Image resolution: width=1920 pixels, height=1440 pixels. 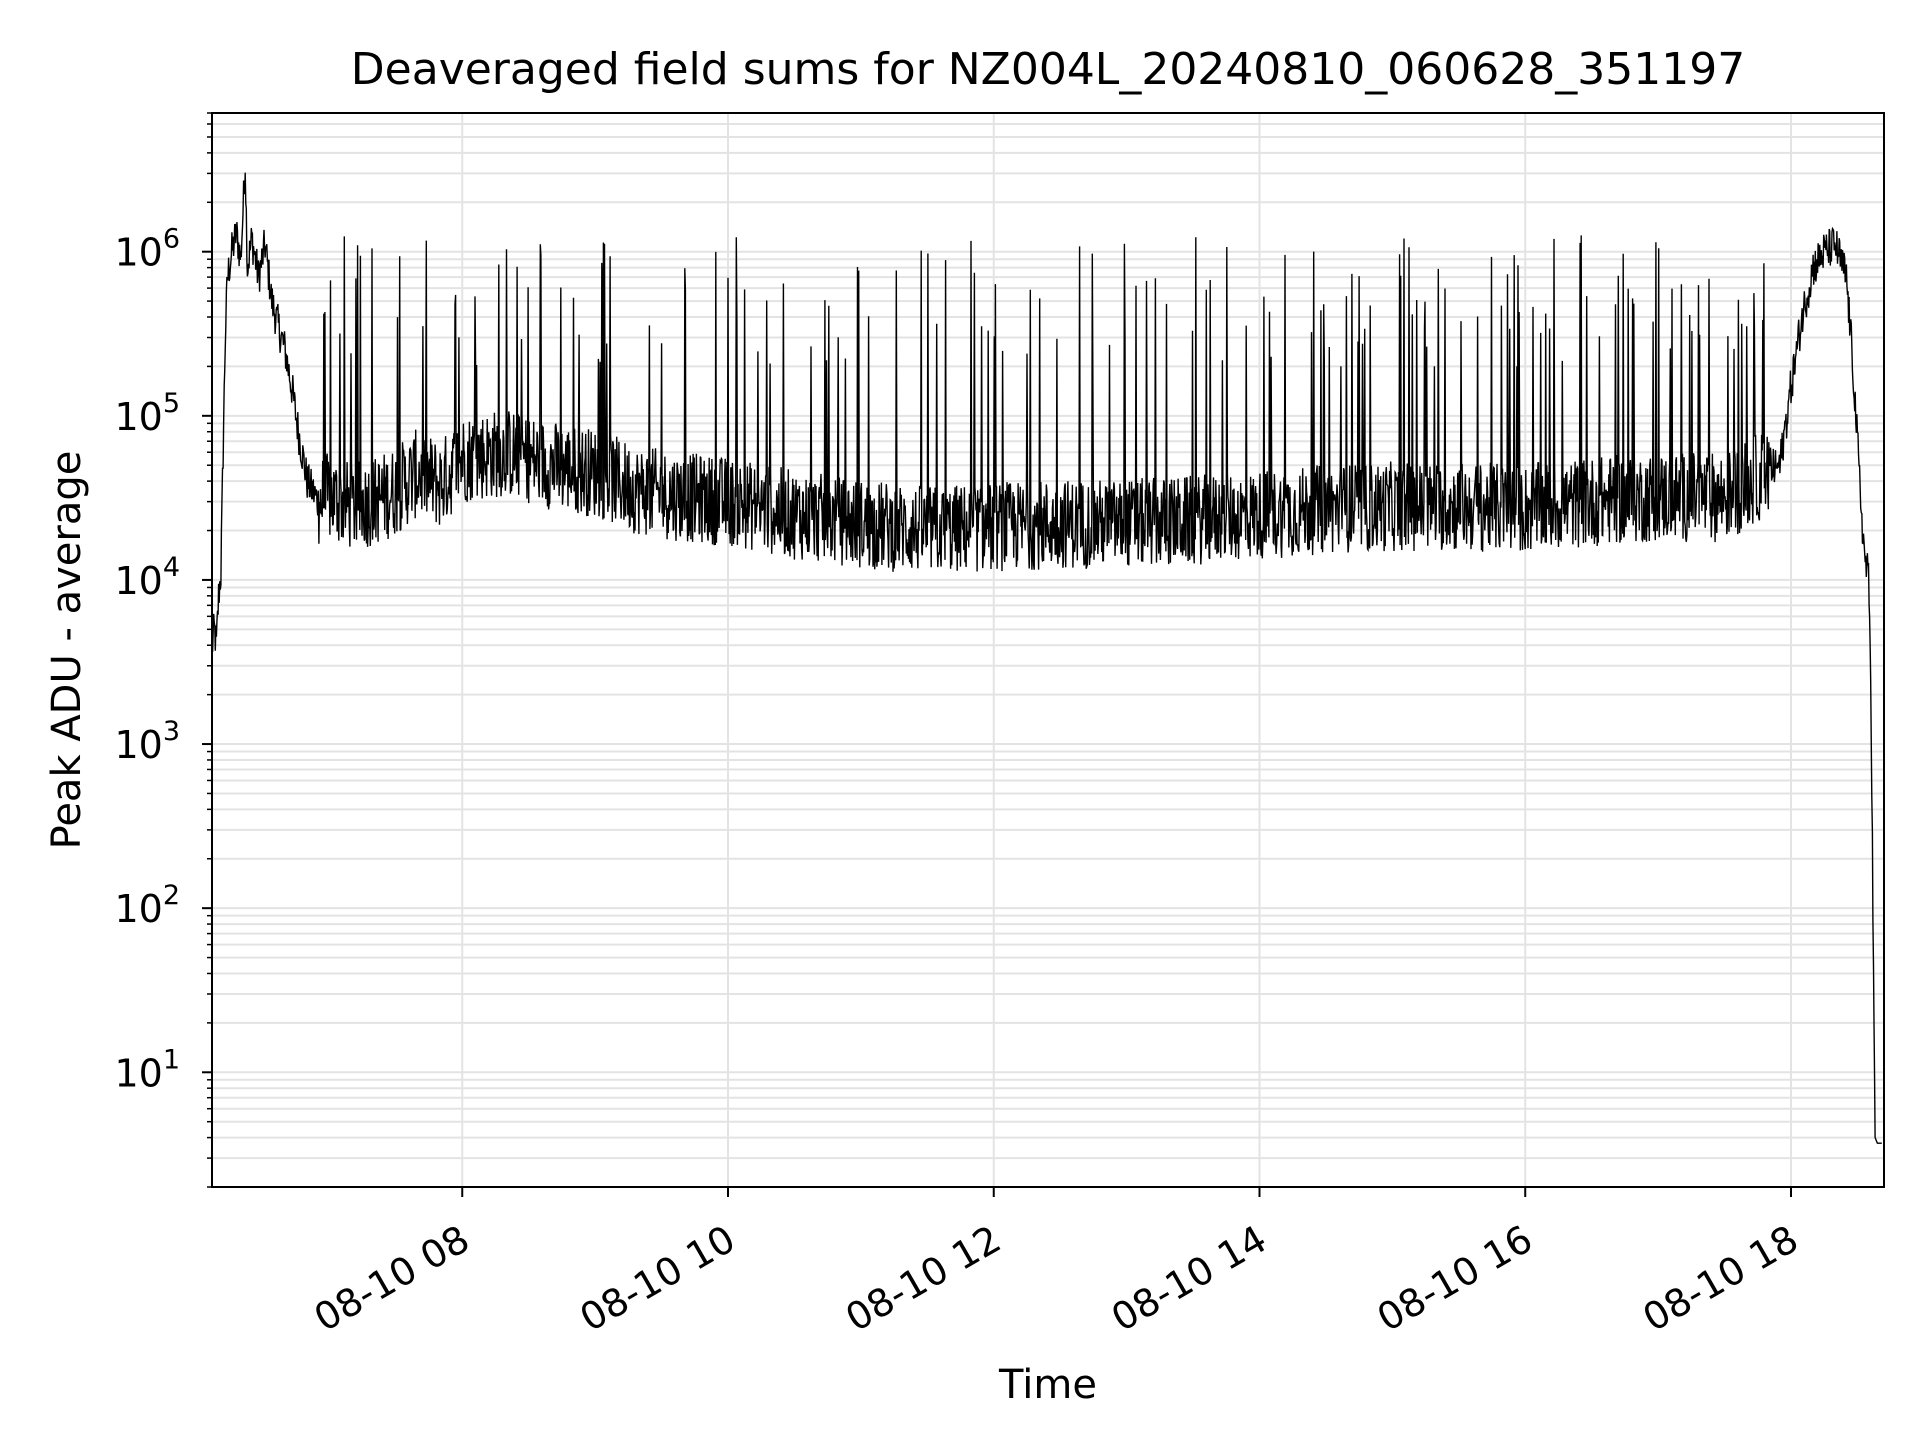 What do you see at coordinates (171, 567) in the screenshot?
I see `y-tick-exponent: 4` at bounding box center [171, 567].